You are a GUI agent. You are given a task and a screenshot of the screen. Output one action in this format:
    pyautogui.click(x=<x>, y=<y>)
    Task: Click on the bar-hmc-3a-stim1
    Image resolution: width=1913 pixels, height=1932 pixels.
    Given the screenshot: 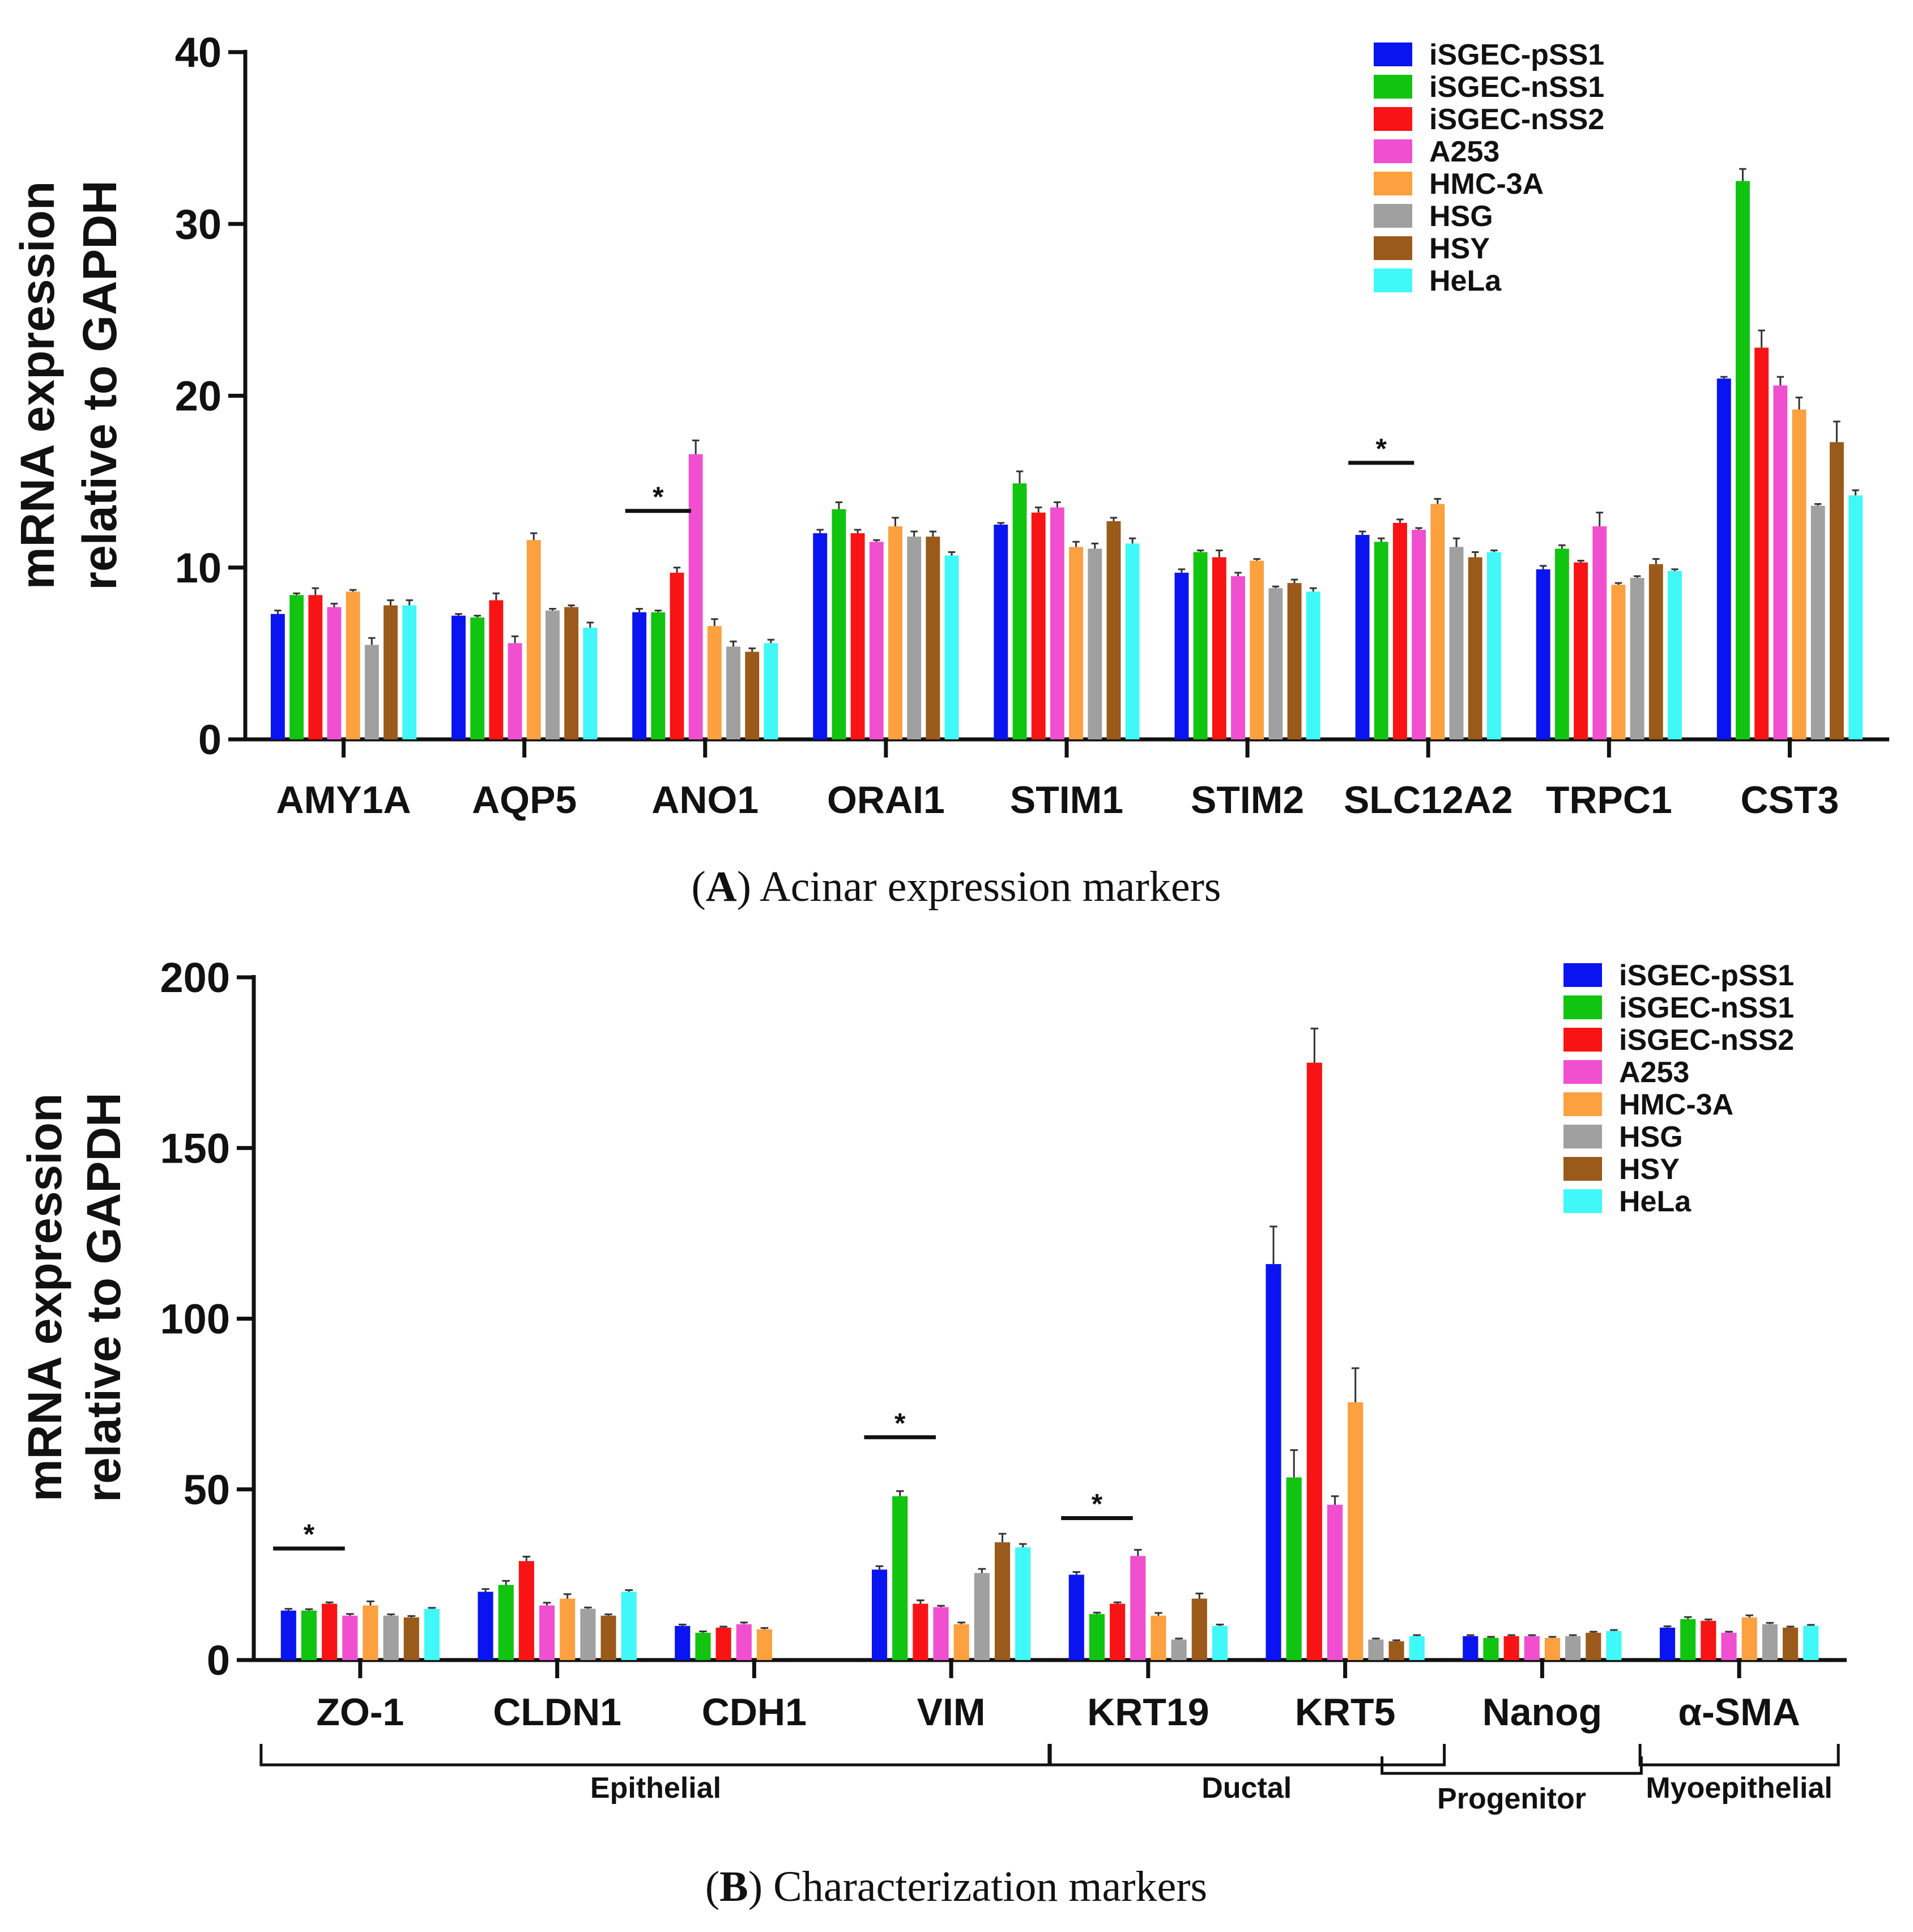 What is the action you would take?
    pyautogui.click(x=1077, y=643)
    